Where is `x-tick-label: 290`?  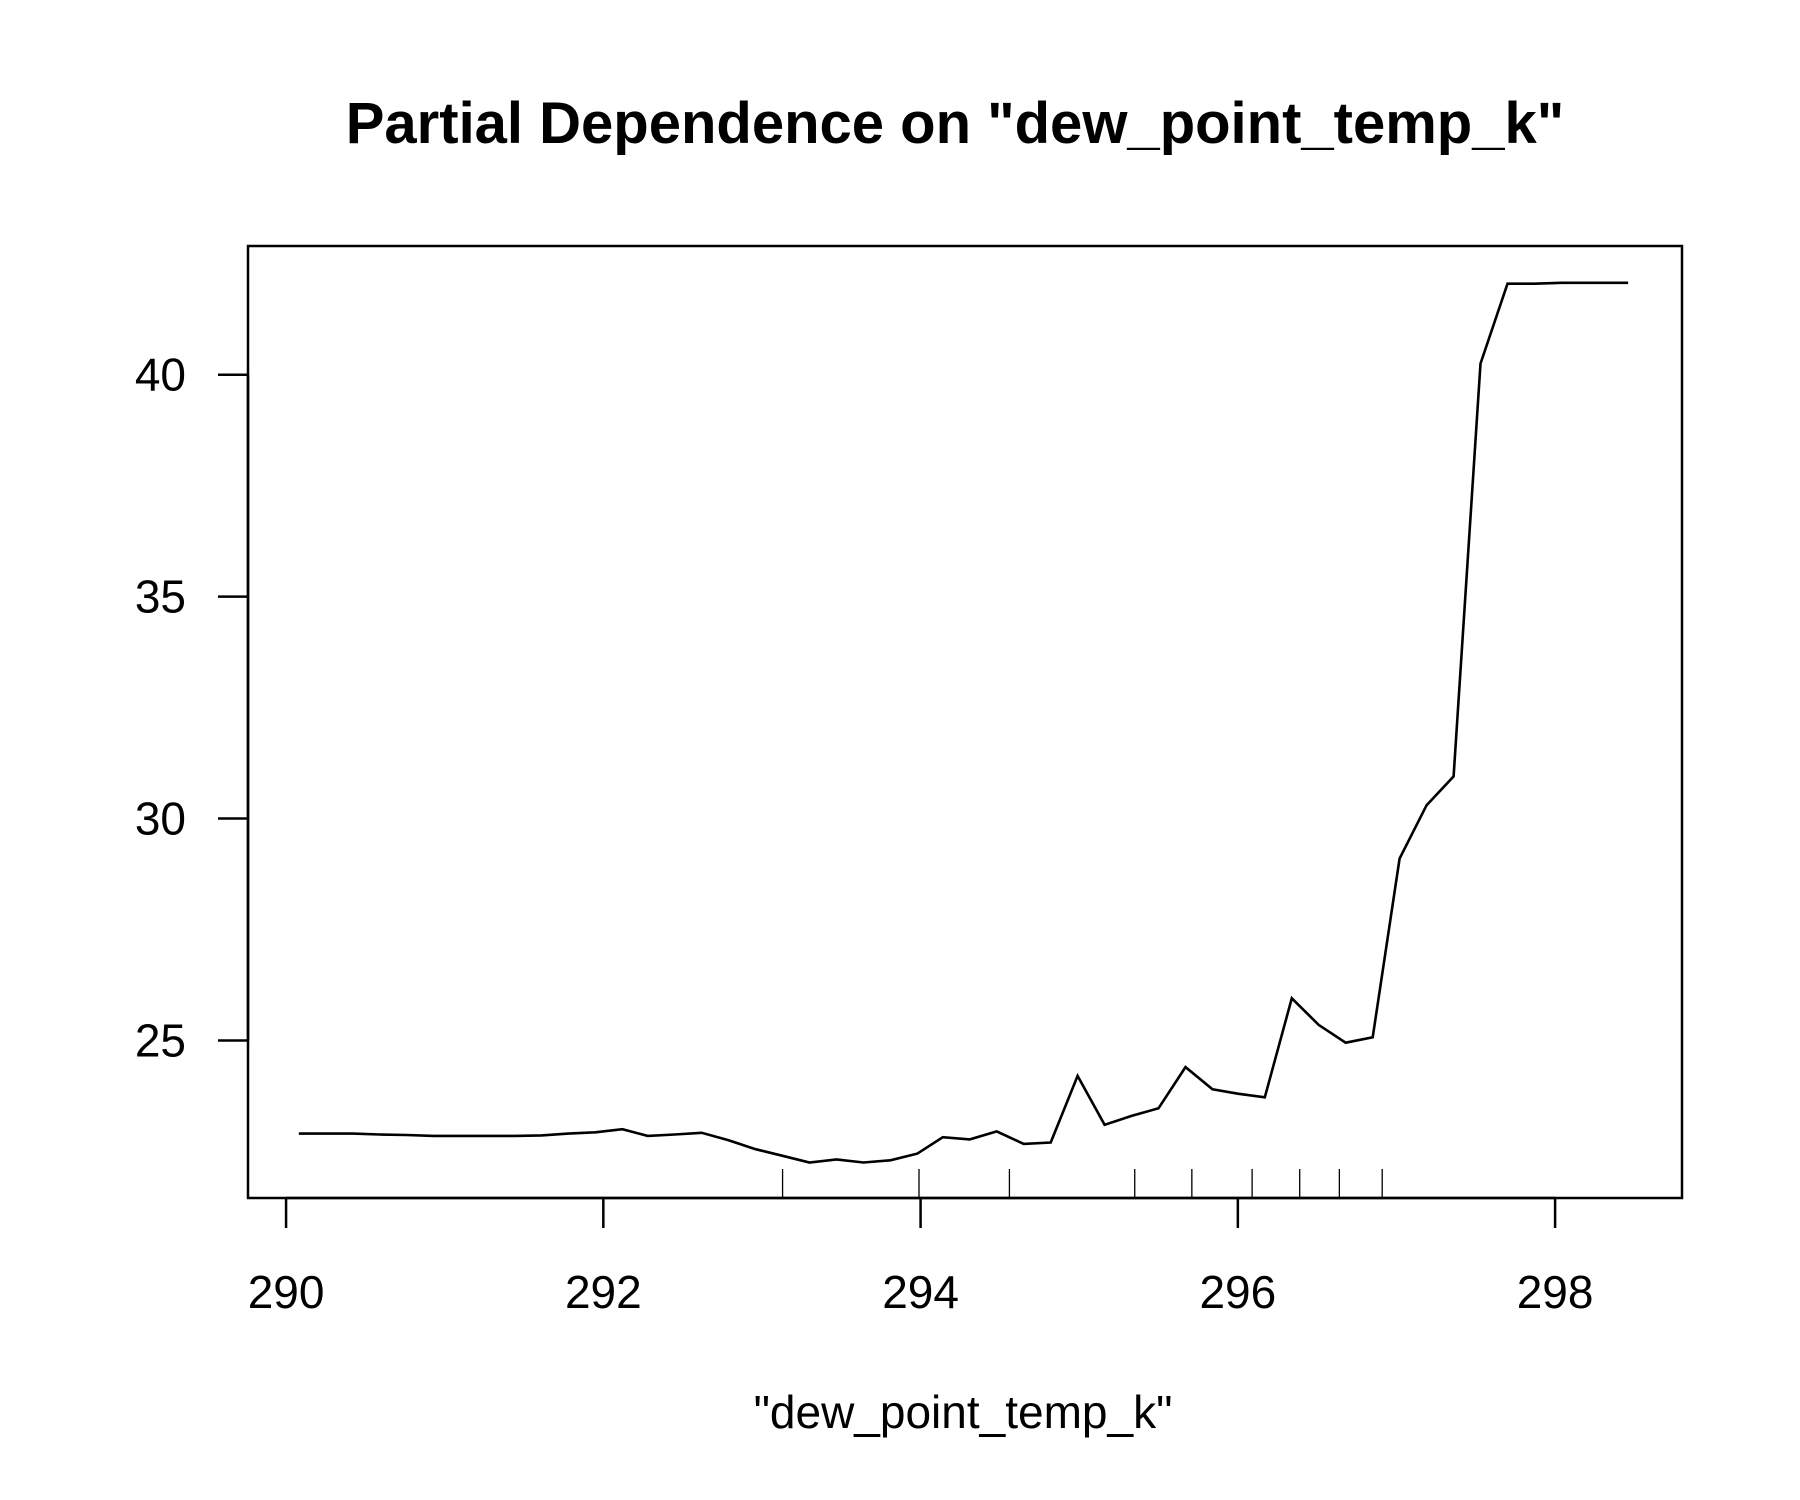
x-tick-label: 290 is located at coordinates (286, 1292).